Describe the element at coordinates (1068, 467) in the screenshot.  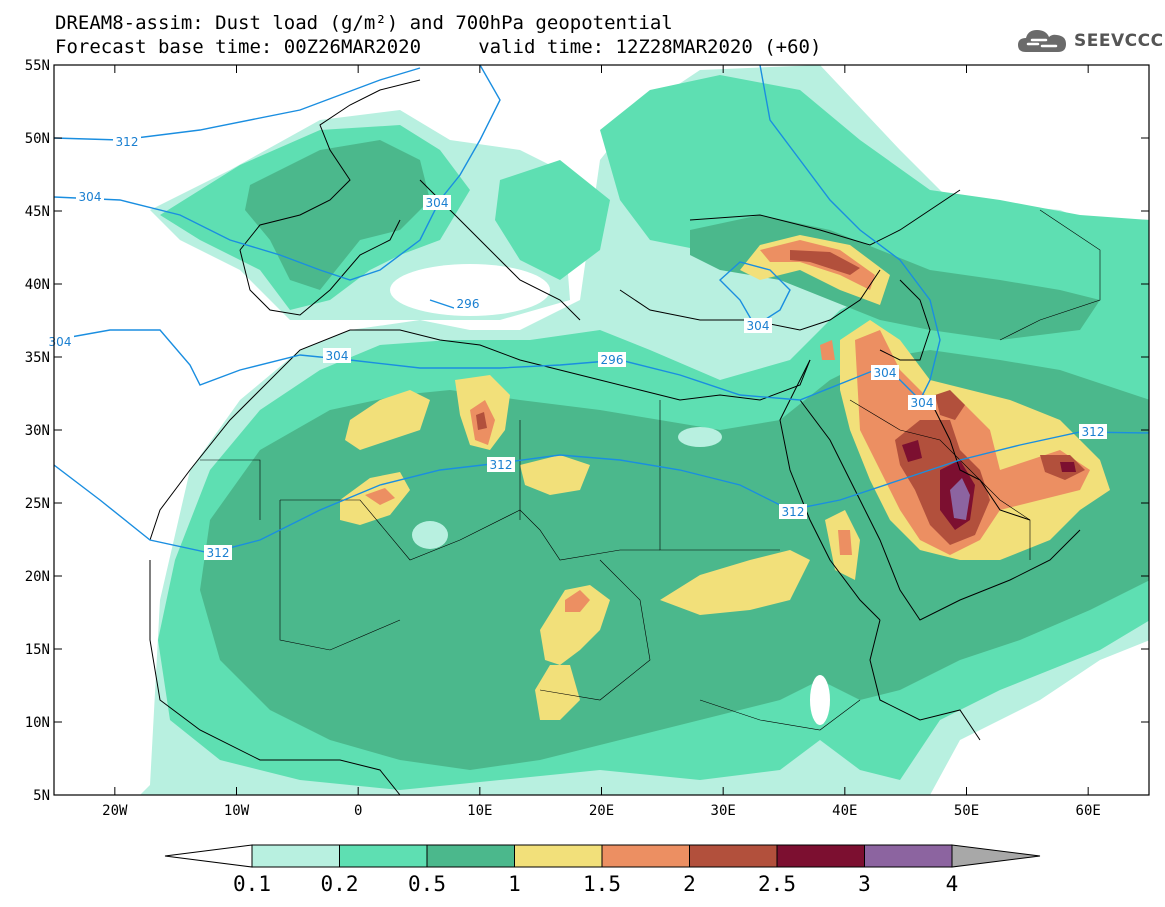
I see `dust-level-2.5-iran` at that location.